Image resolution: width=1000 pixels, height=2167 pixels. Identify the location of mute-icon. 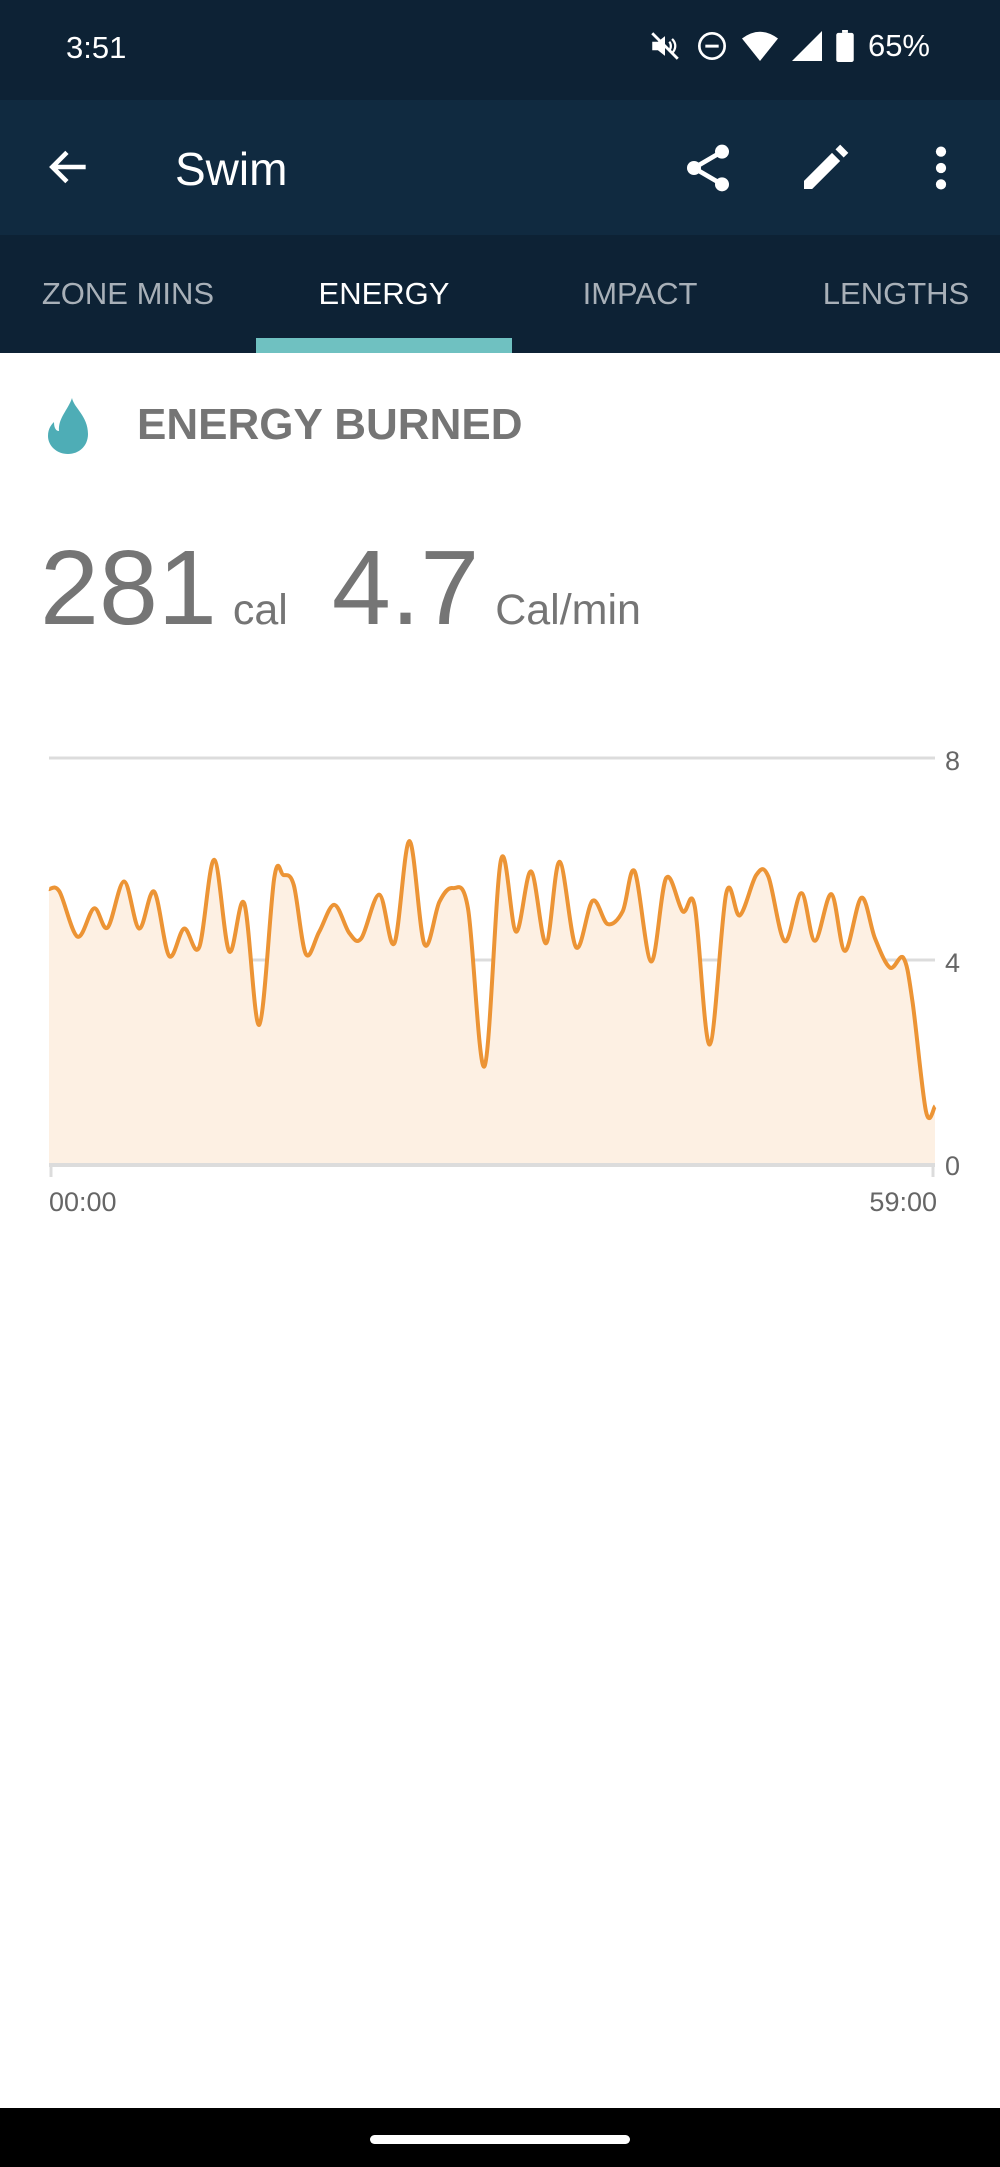
(665, 46).